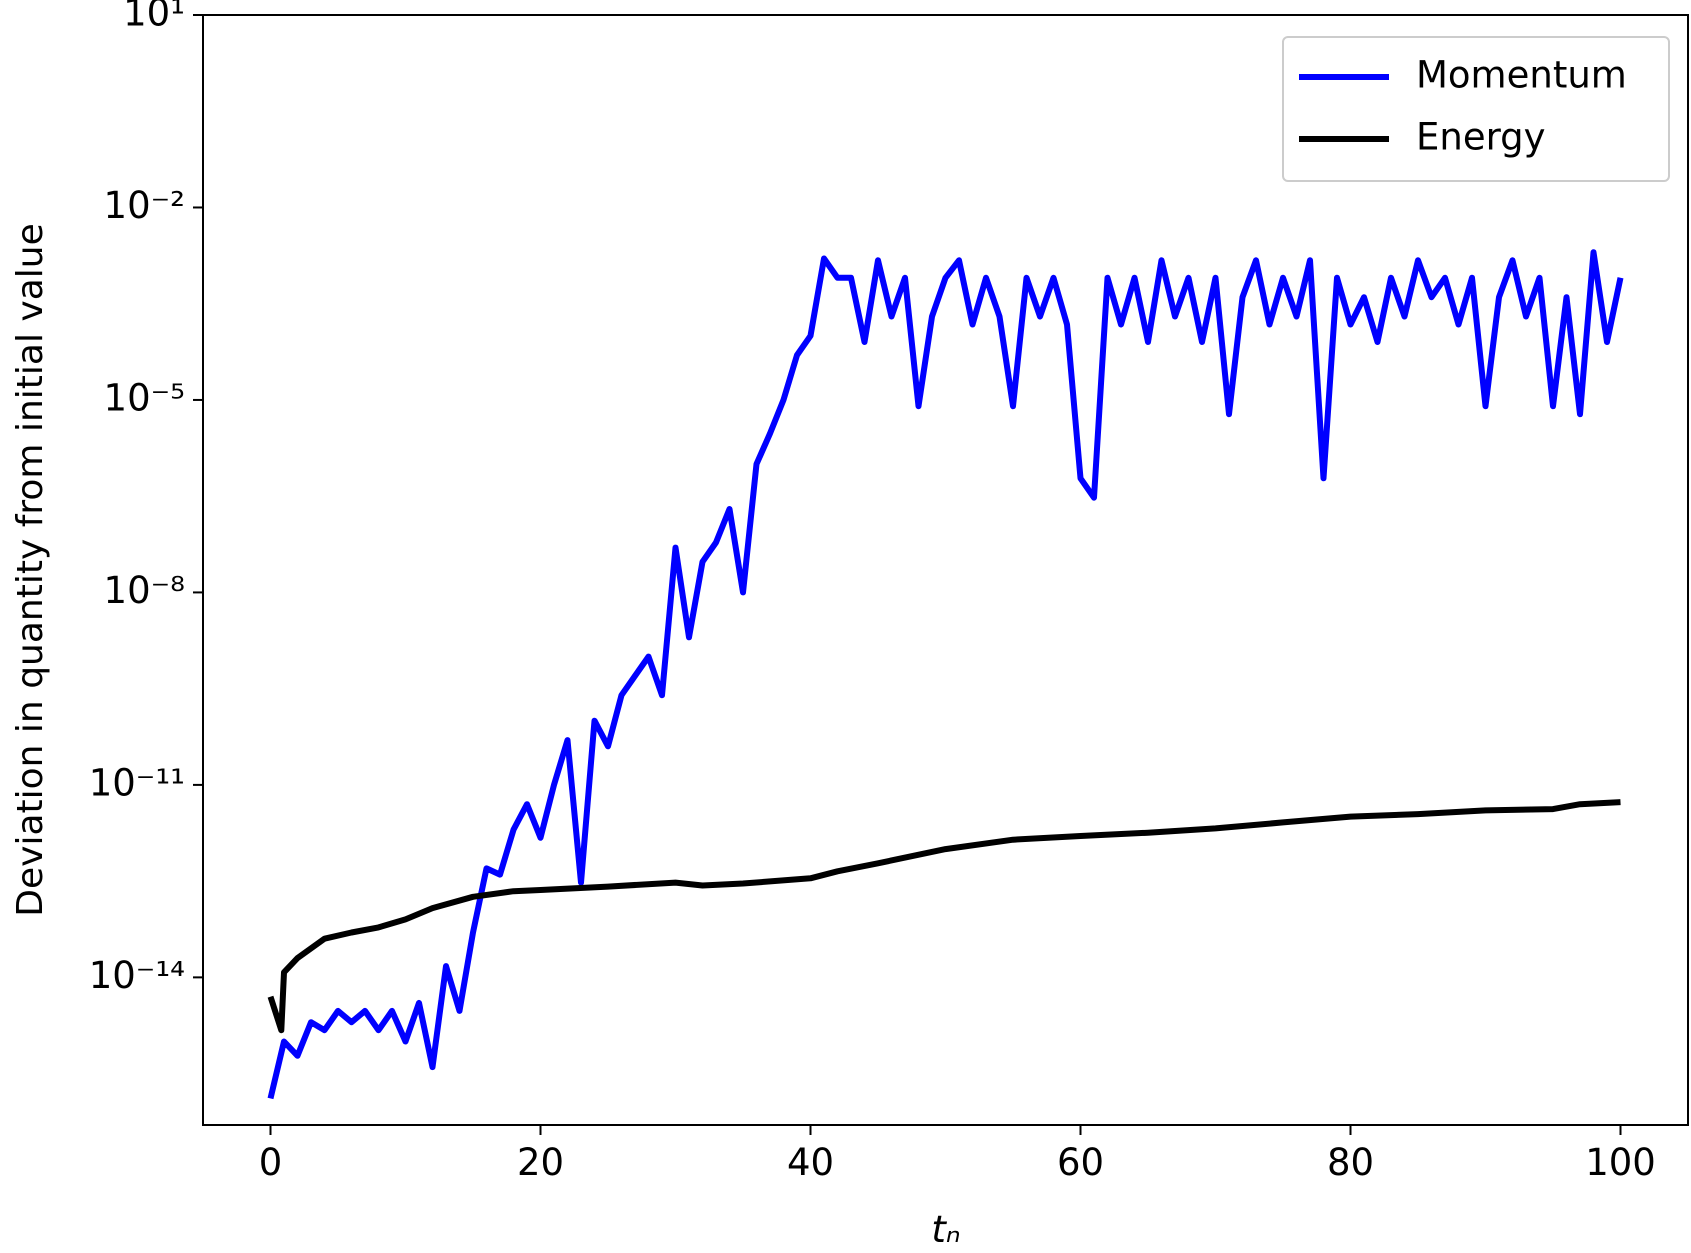 This screenshot has width=1691, height=1253. What do you see at coordinates (144, 397) in the screenshot?
I see `y-tick-label: 10⁻⁵` at bounding box center [144, 397].